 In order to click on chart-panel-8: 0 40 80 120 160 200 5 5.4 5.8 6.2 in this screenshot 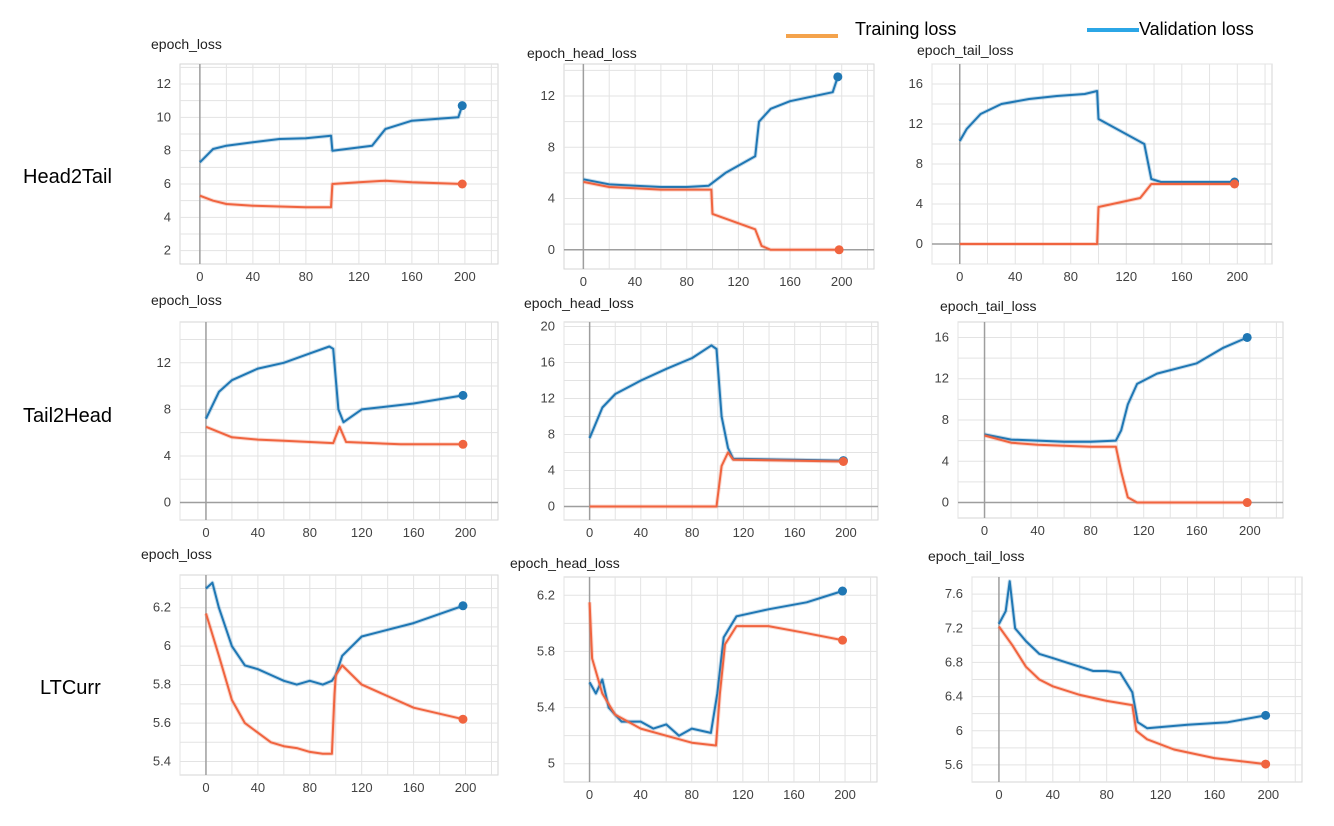, I will do `click(707, 689)`.